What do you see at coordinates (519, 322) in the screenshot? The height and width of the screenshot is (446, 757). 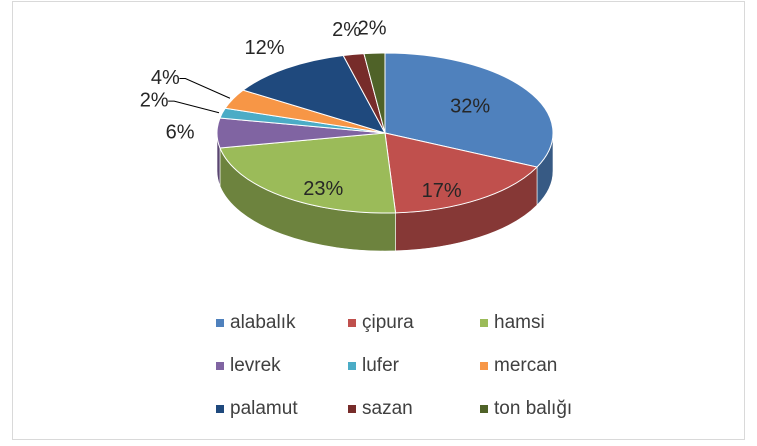 I see `legend-label: hamsi` at bounding box center [519, 322].